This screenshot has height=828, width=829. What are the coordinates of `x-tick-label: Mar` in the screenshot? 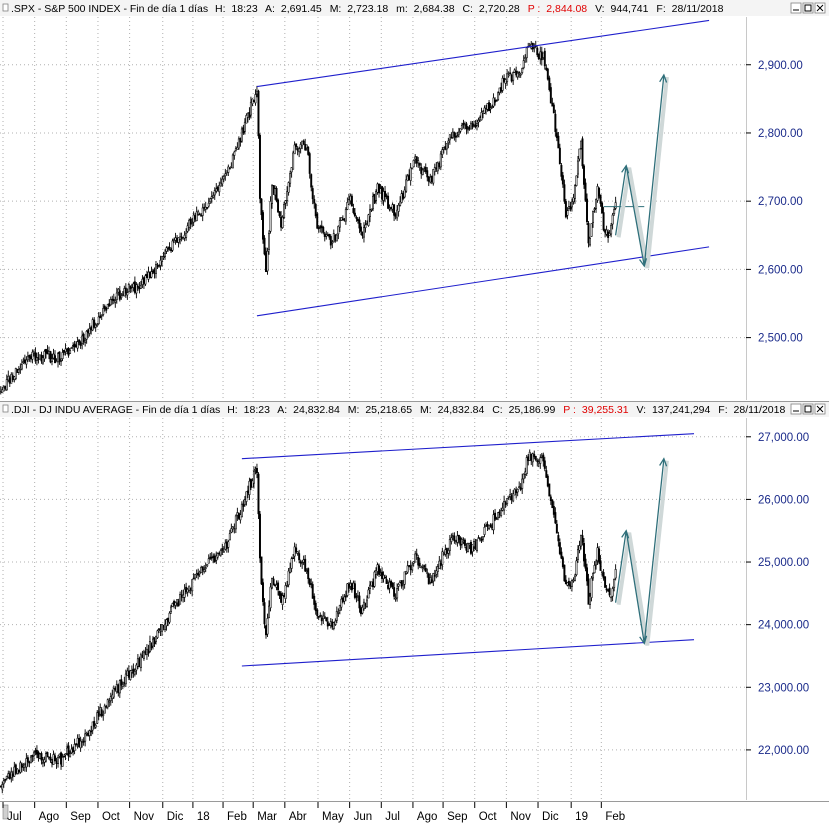 It's located at (267, 817).